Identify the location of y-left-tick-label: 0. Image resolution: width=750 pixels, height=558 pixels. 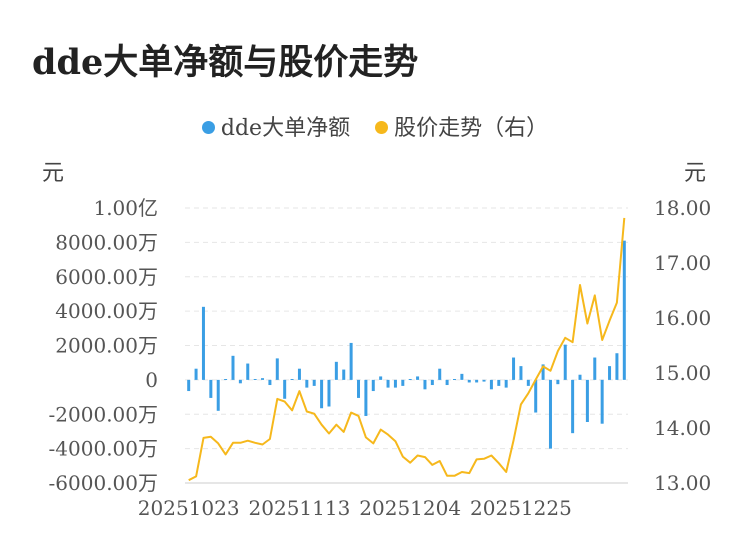
(151, 380).